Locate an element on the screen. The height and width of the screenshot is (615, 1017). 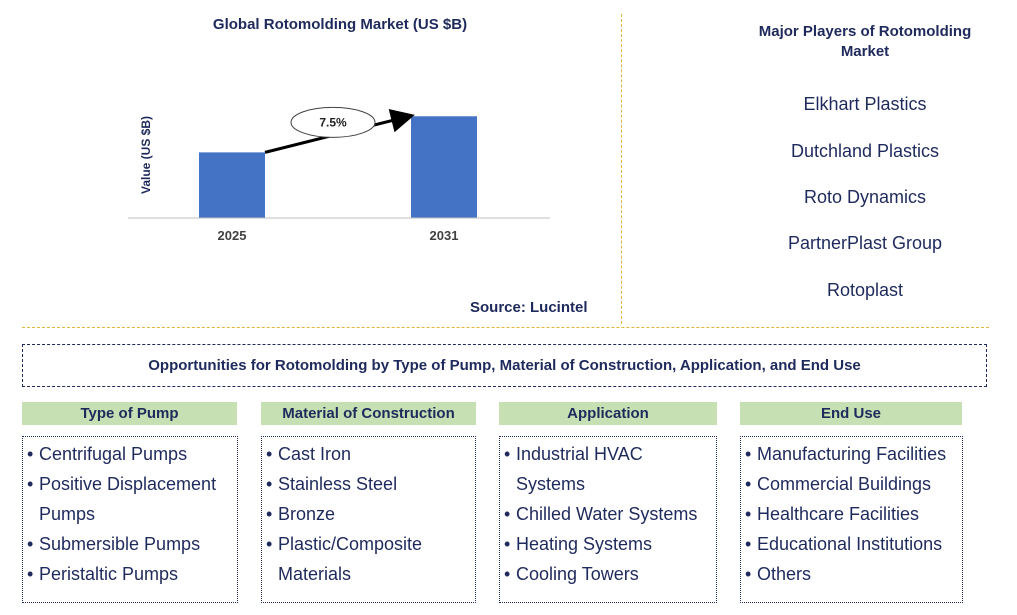
cagr-label: 7.5% is located at coordinates (333, 122).